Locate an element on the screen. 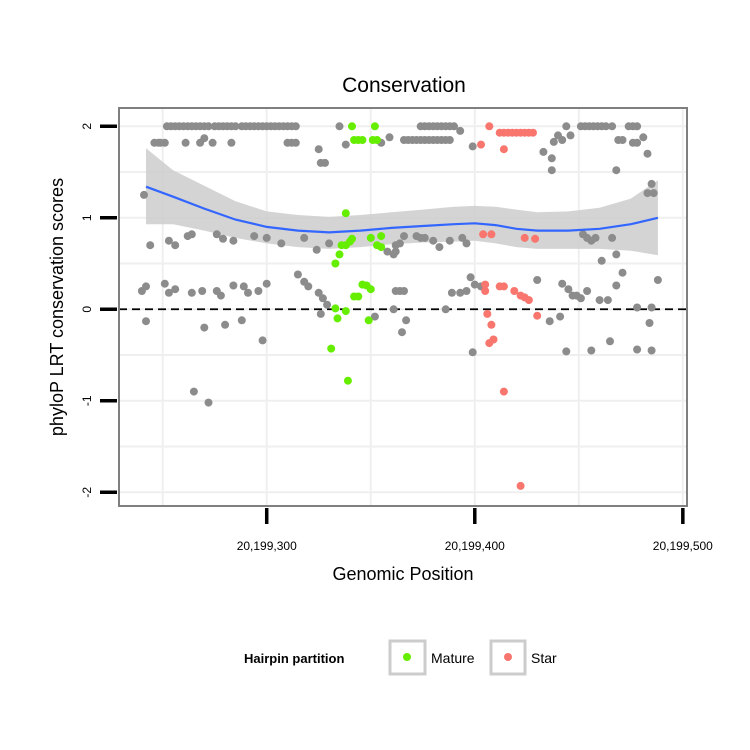 This screenshot has width=750, height=750. y-tick-label: 1 is located at coordinates (87, 217).